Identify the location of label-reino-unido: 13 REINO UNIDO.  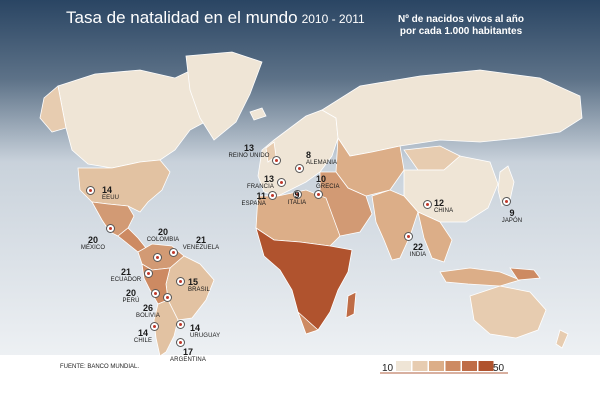
(249, 151).